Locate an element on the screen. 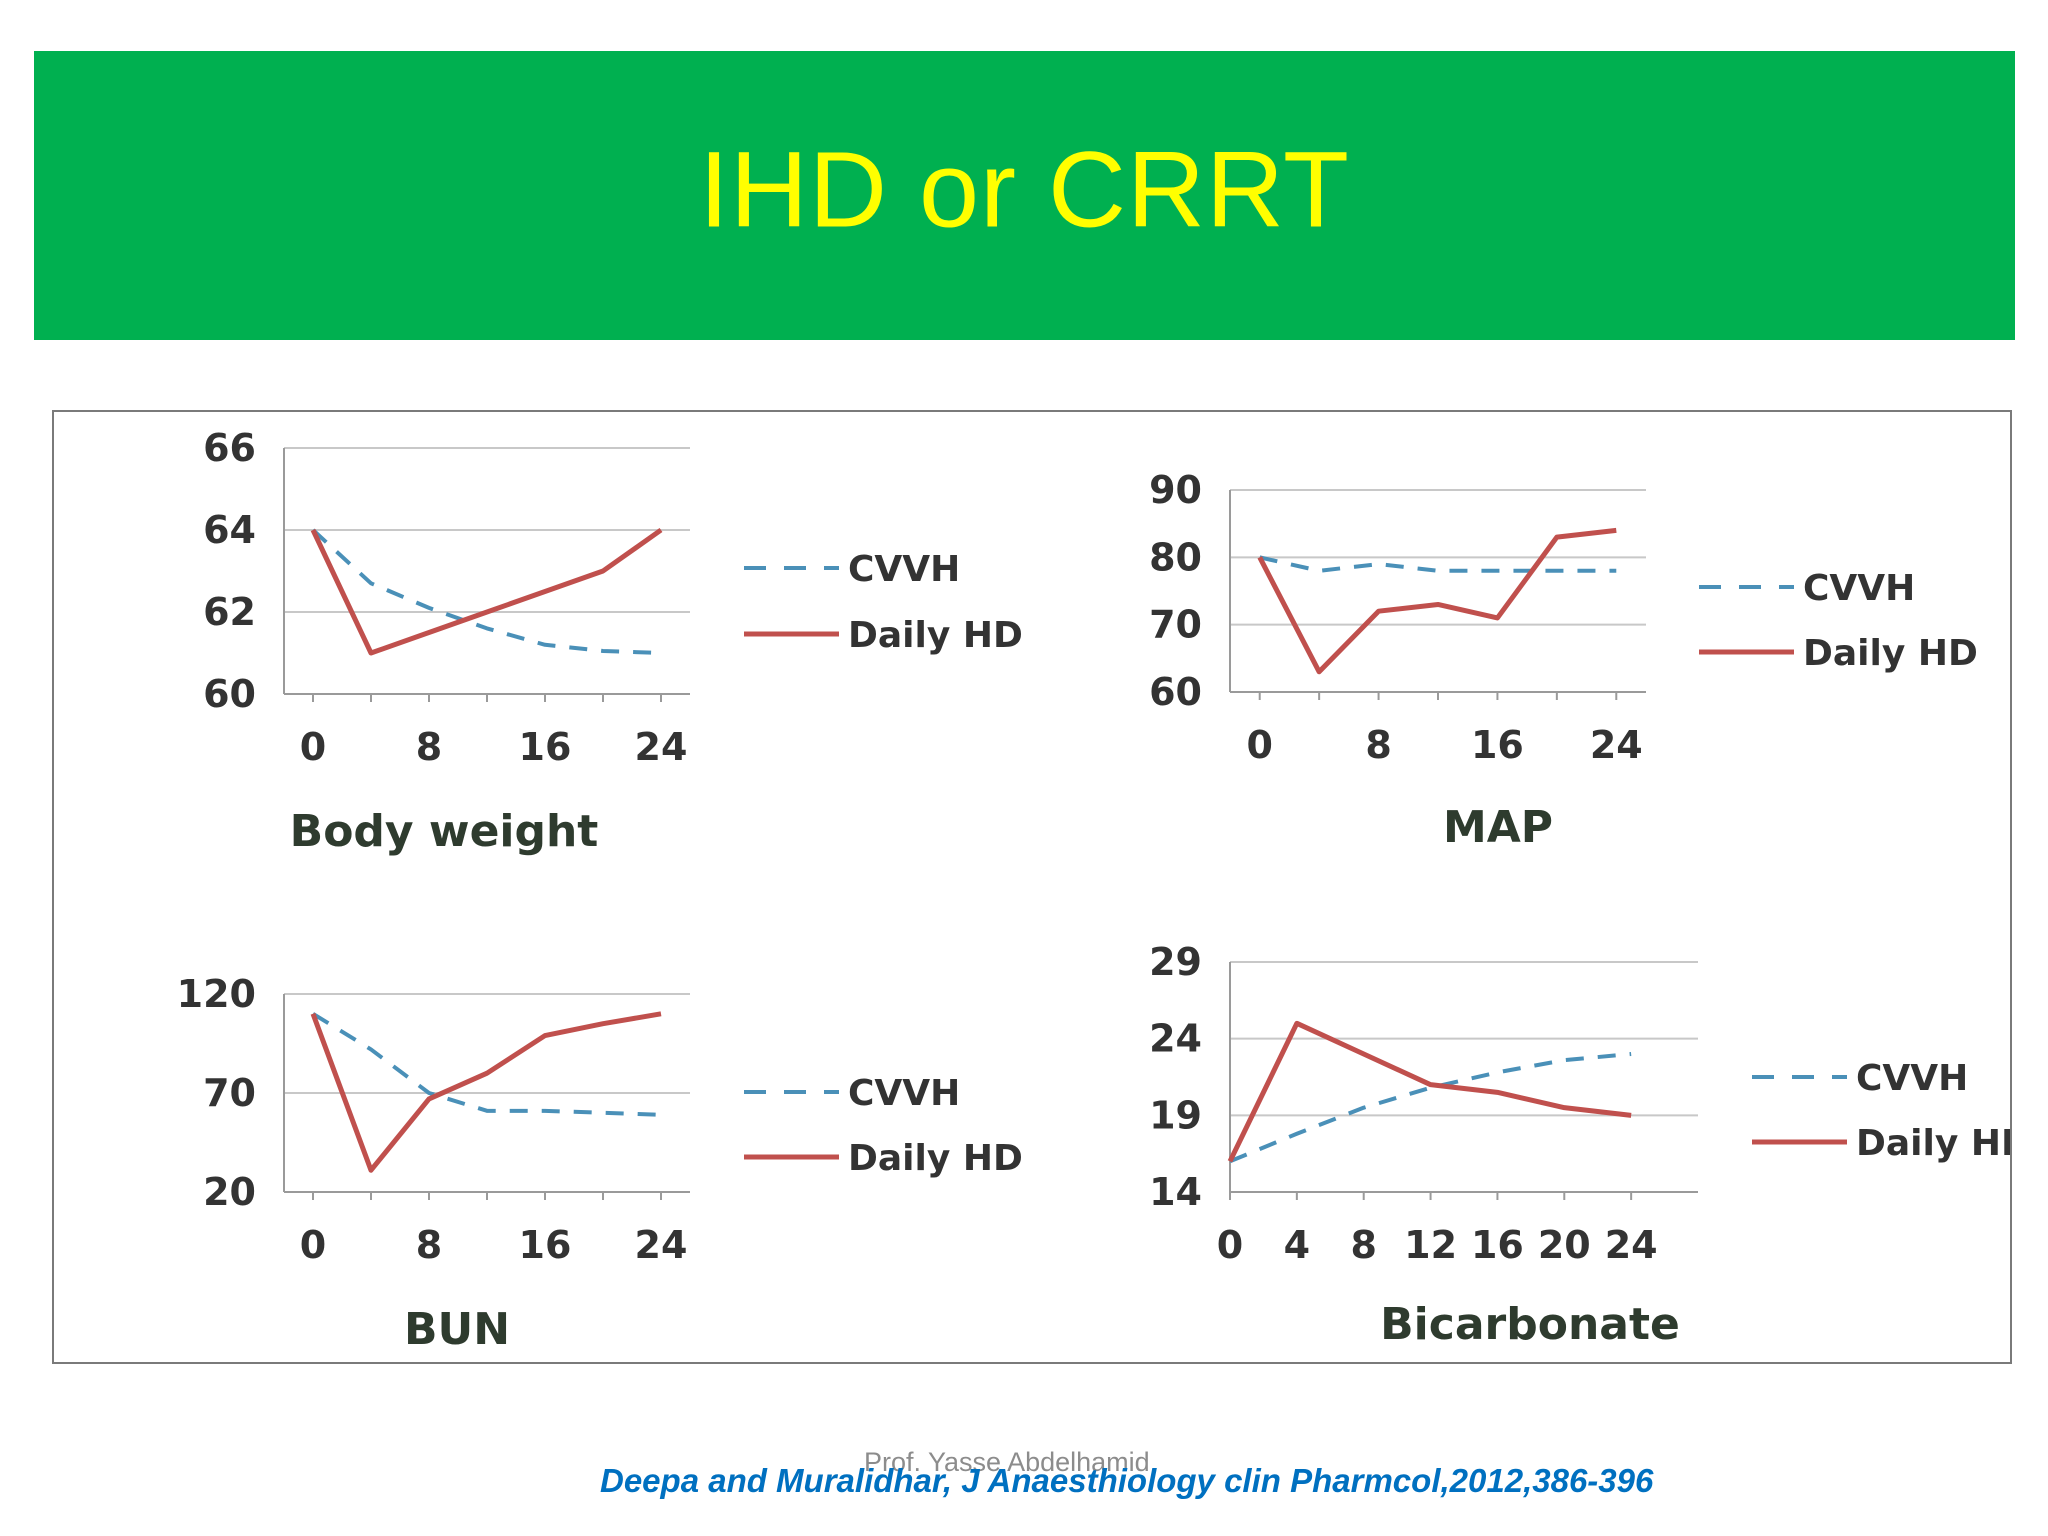  x-tick-label: 4 is located at coordinates (1297, 1245).